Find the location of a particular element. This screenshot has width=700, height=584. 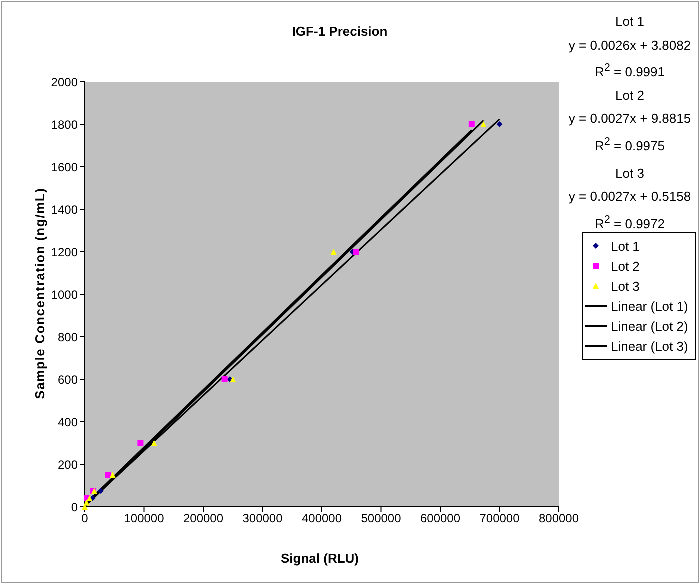

text: y = 0.0027x + 9.8815 is located at coordinates (630, 119).